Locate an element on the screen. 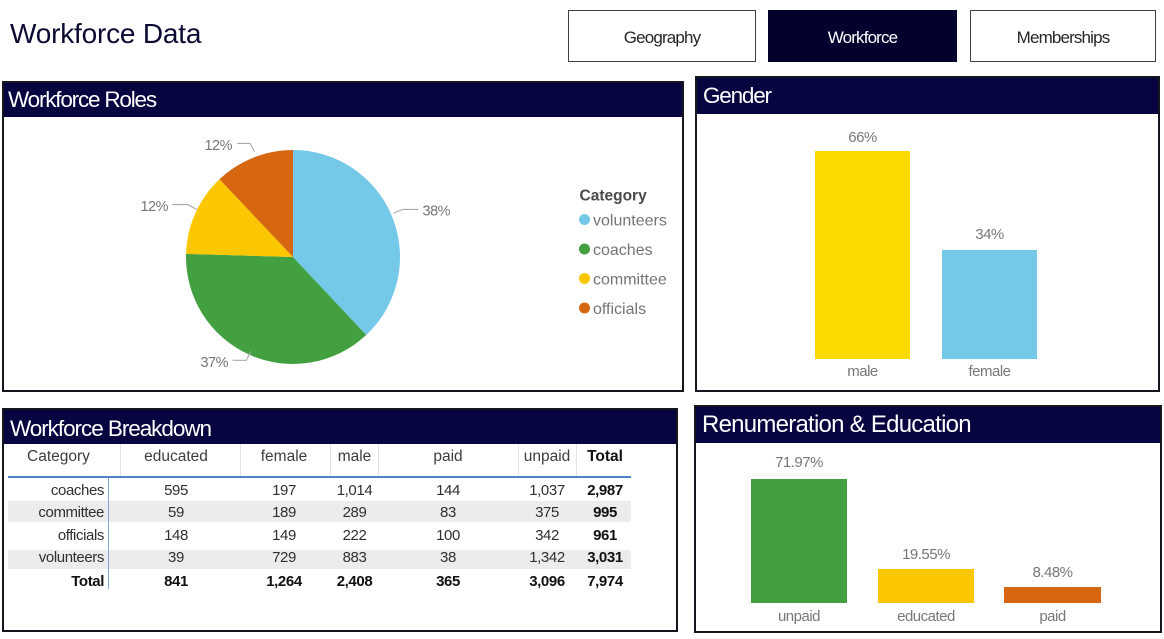  svg-text: committee is located at coordinates (630, 280).